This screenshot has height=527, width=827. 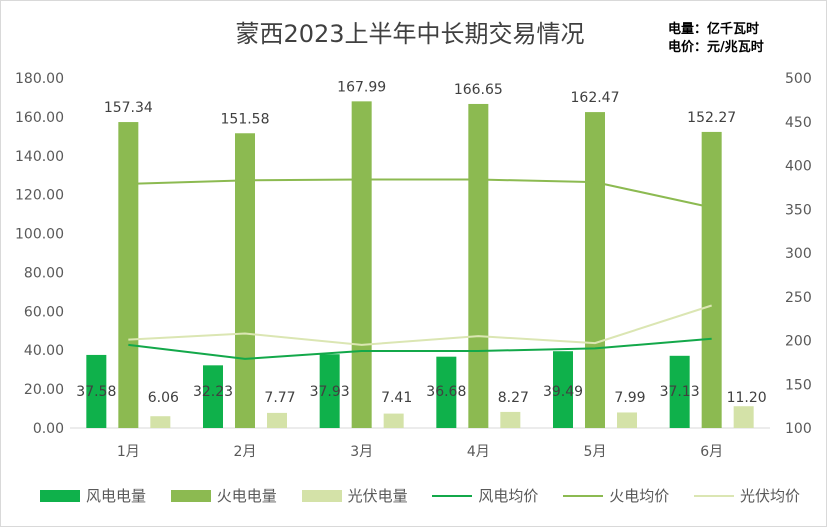 What do you see at coordinates (798, 385) in the screenshot?
I see `y-right-tick-label: 150` at bounding box center [798, 385].